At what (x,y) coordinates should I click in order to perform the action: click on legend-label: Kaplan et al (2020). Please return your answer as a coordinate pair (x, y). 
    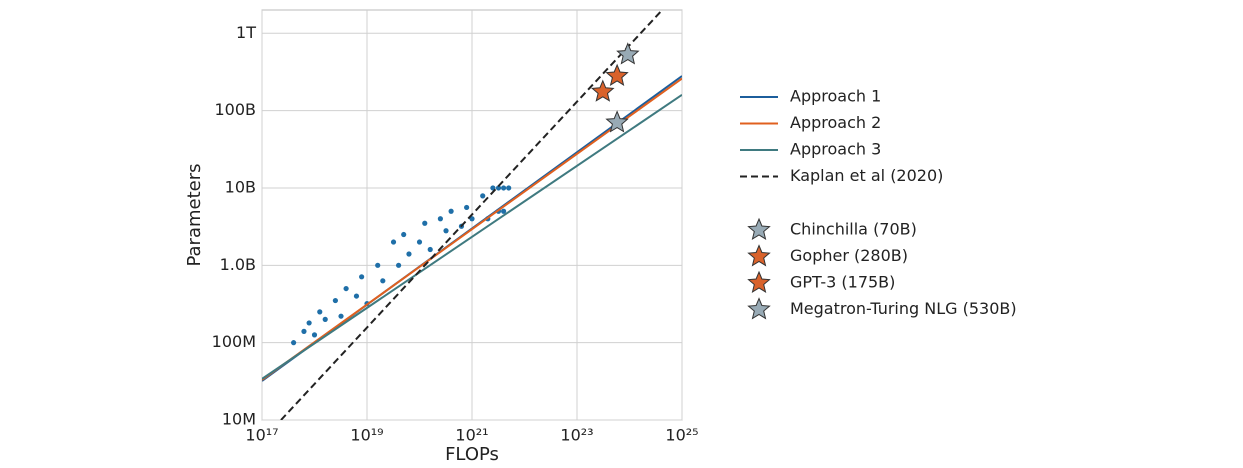
    Looking at the image, I should click on (866, 175).